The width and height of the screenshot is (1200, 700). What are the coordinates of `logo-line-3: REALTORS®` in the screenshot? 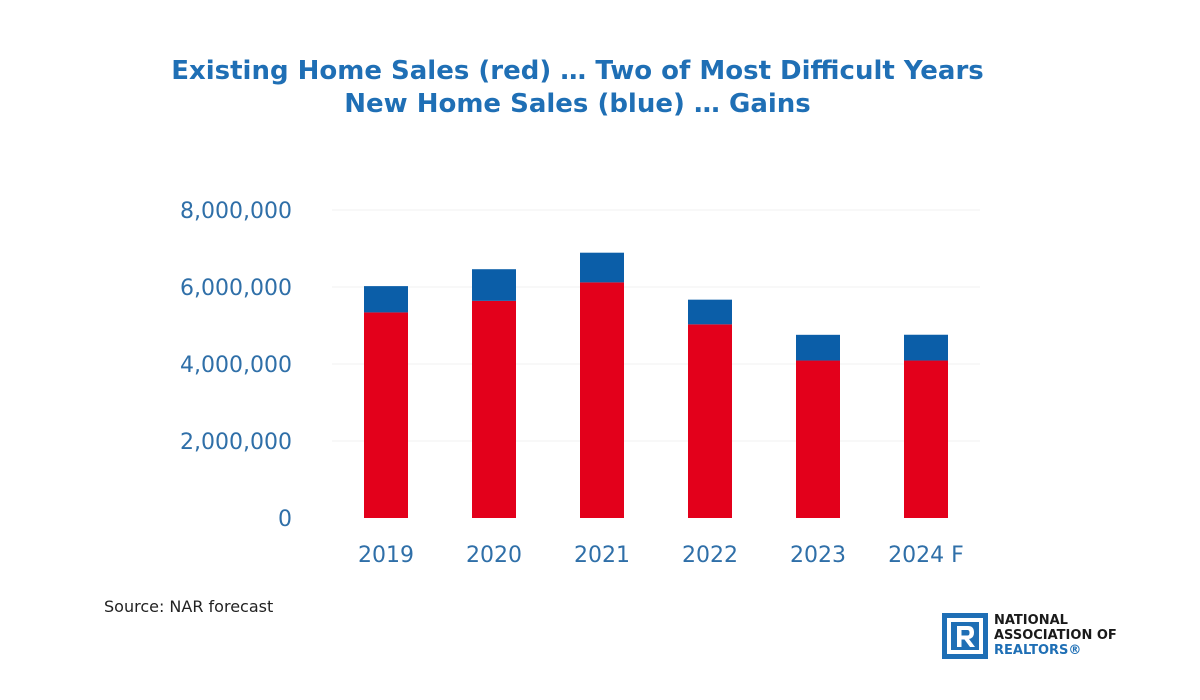 It's located at (1038, 650).